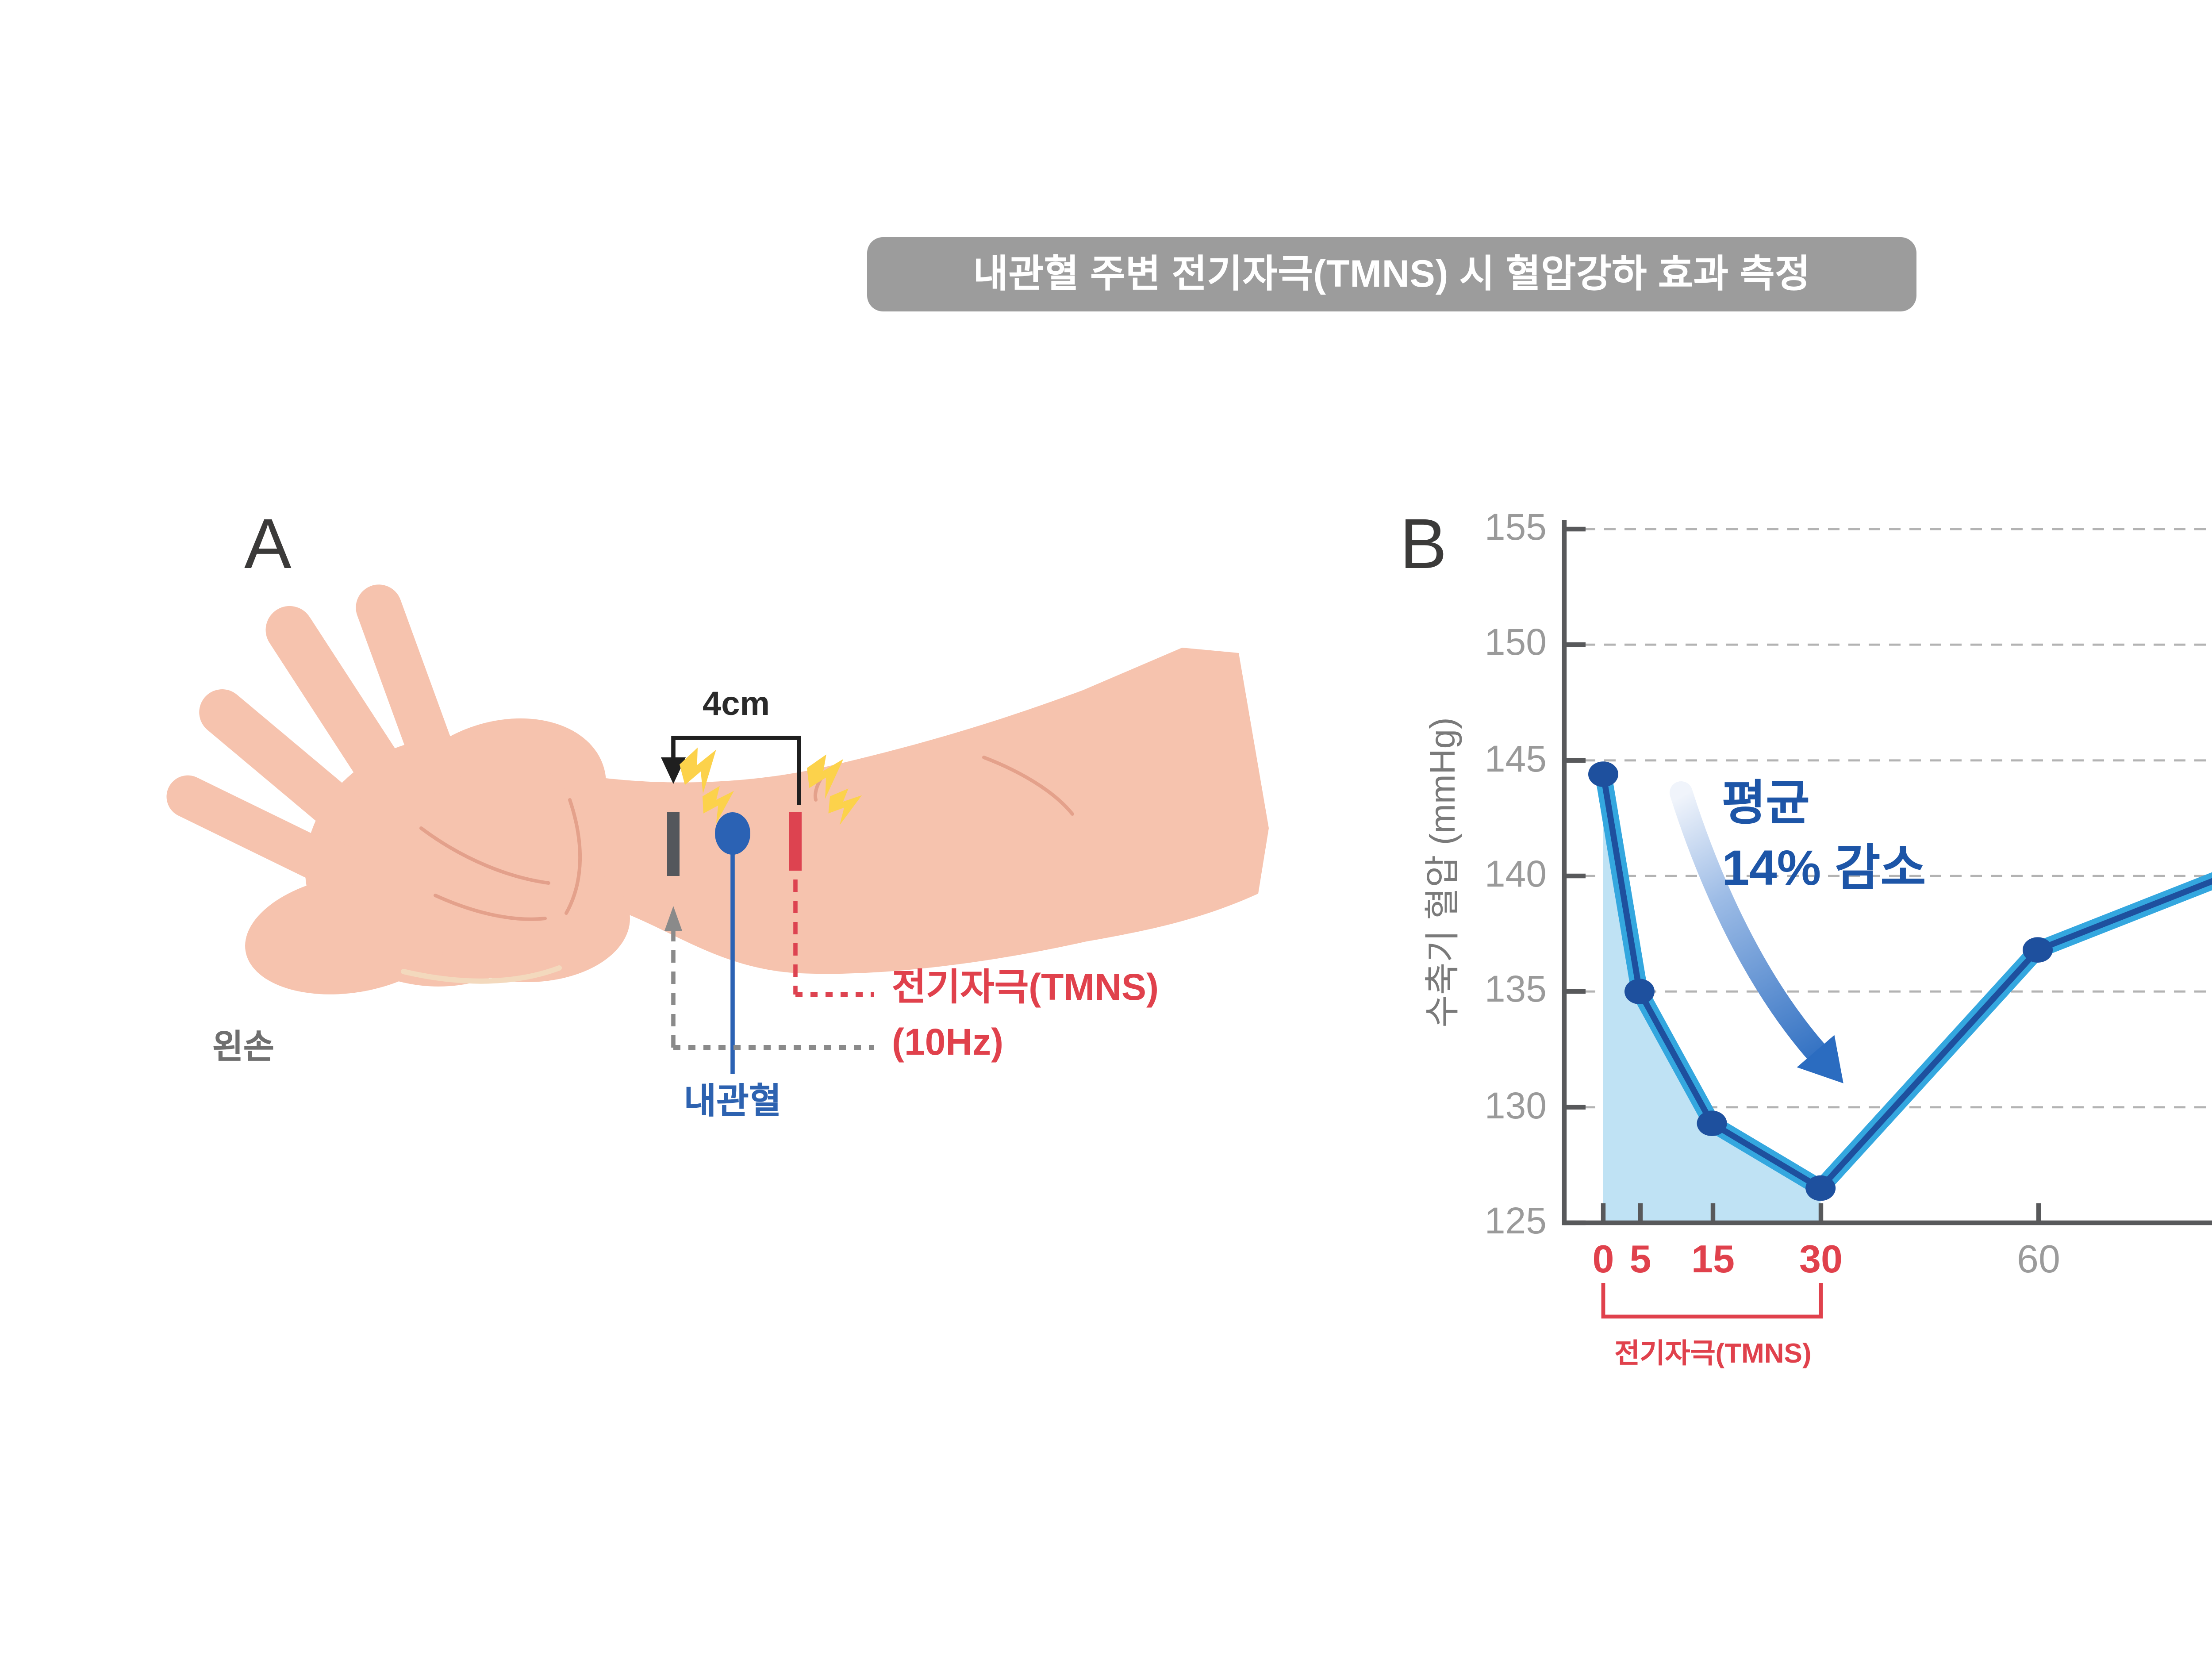  I want to click on panel-b-label: B, so click(1423, 545).